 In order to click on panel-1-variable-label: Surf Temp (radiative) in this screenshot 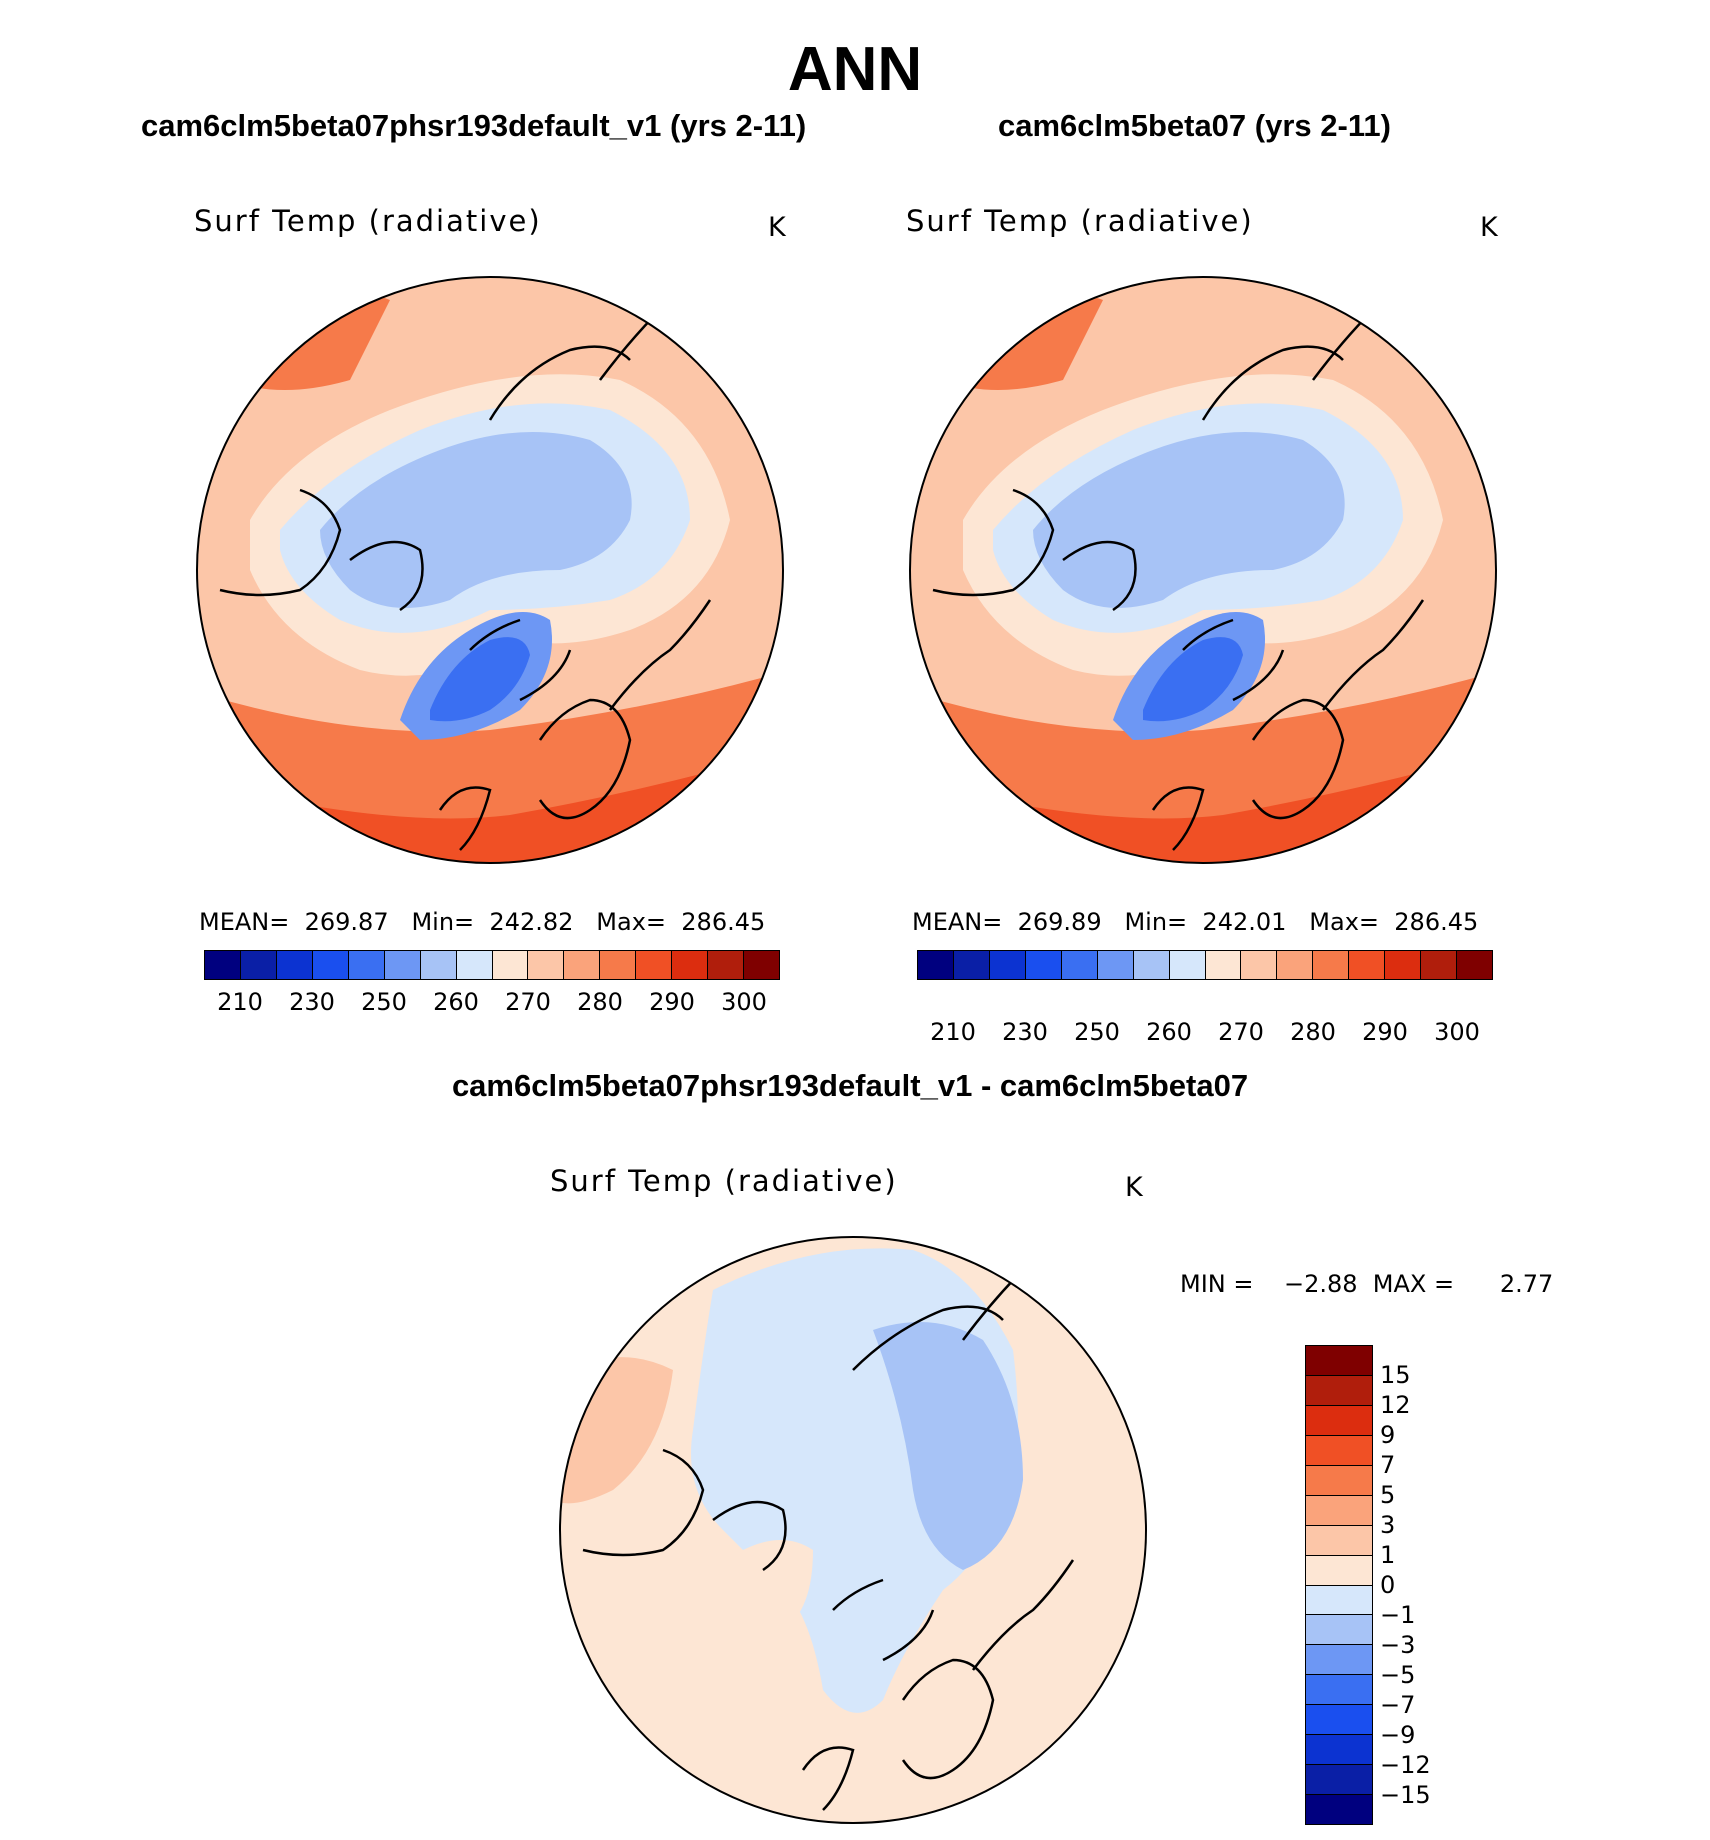, I will do `click(368, 221)`.